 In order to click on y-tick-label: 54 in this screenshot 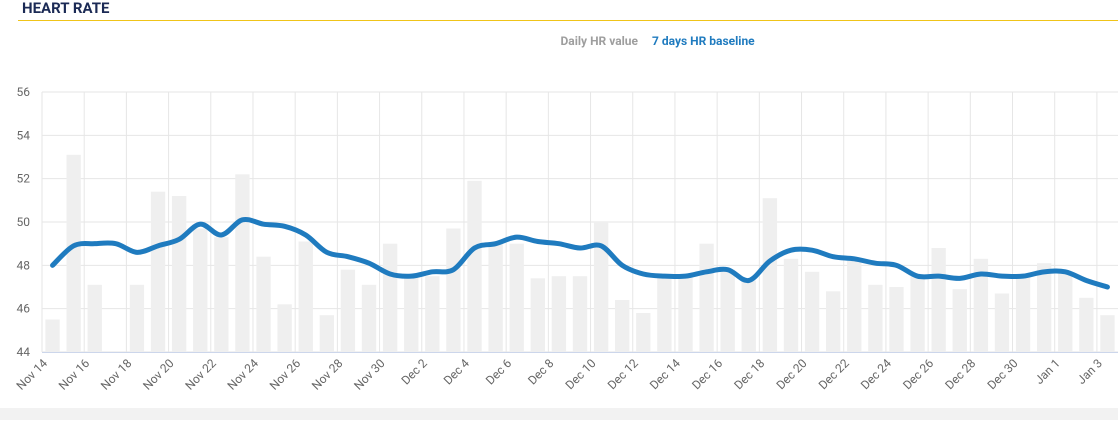, I will do `click(24, 135)`.